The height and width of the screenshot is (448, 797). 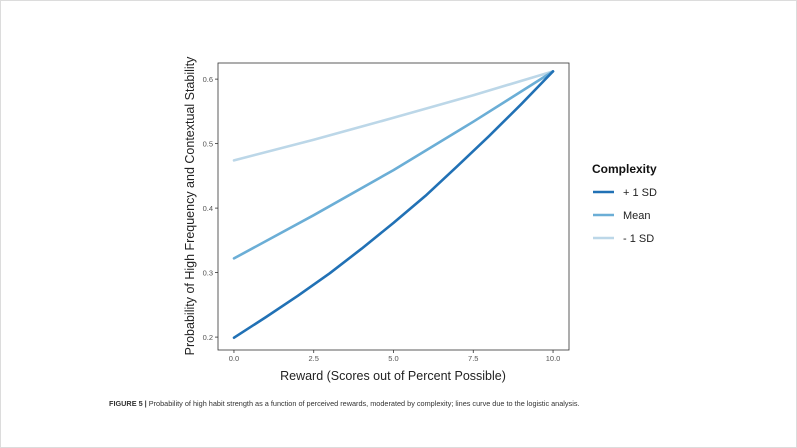 I want to click on x-axis-title: Reward (Scores out of Percent Possible), so click(x=393, y=376).